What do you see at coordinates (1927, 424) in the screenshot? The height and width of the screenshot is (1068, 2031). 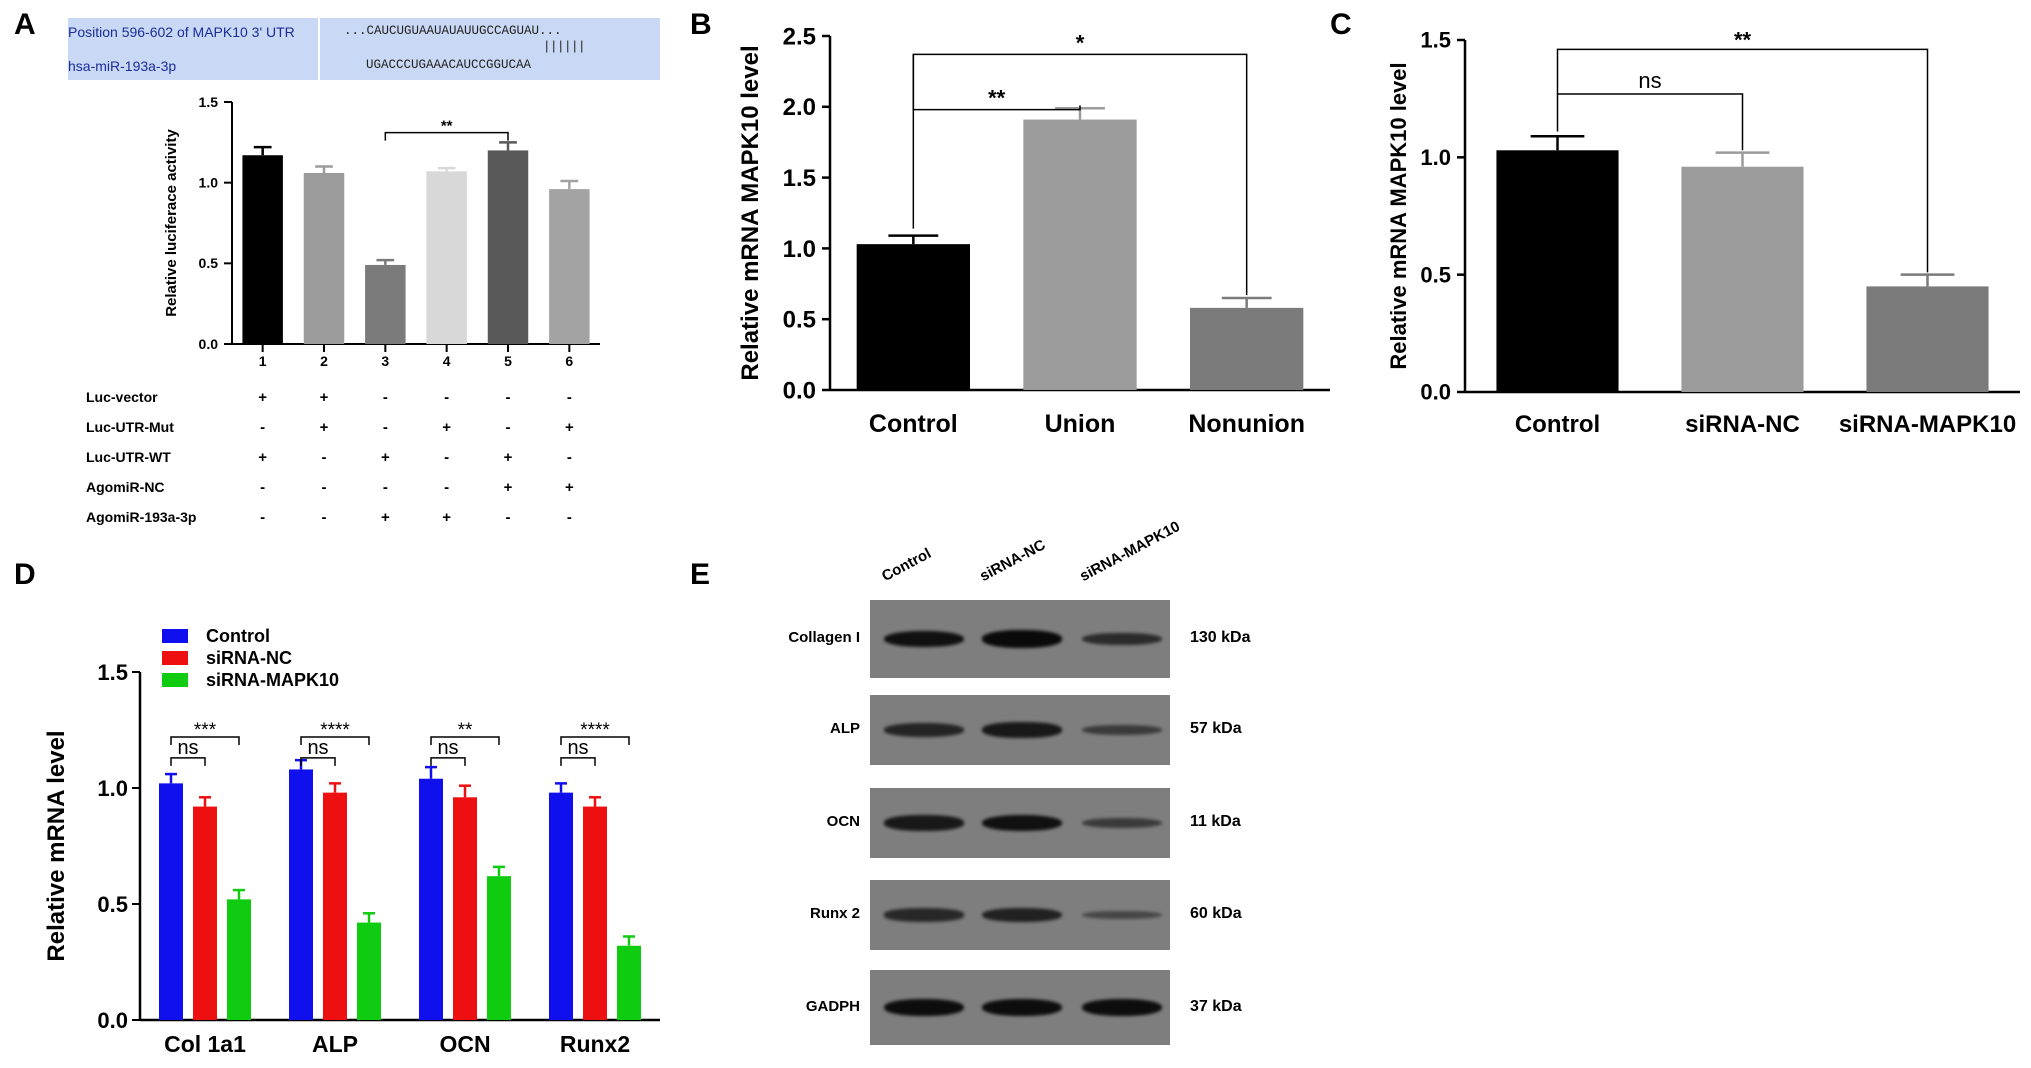 I see `x-tick-label: siRNA-MAPK10` at bounding box center [1927, 424].